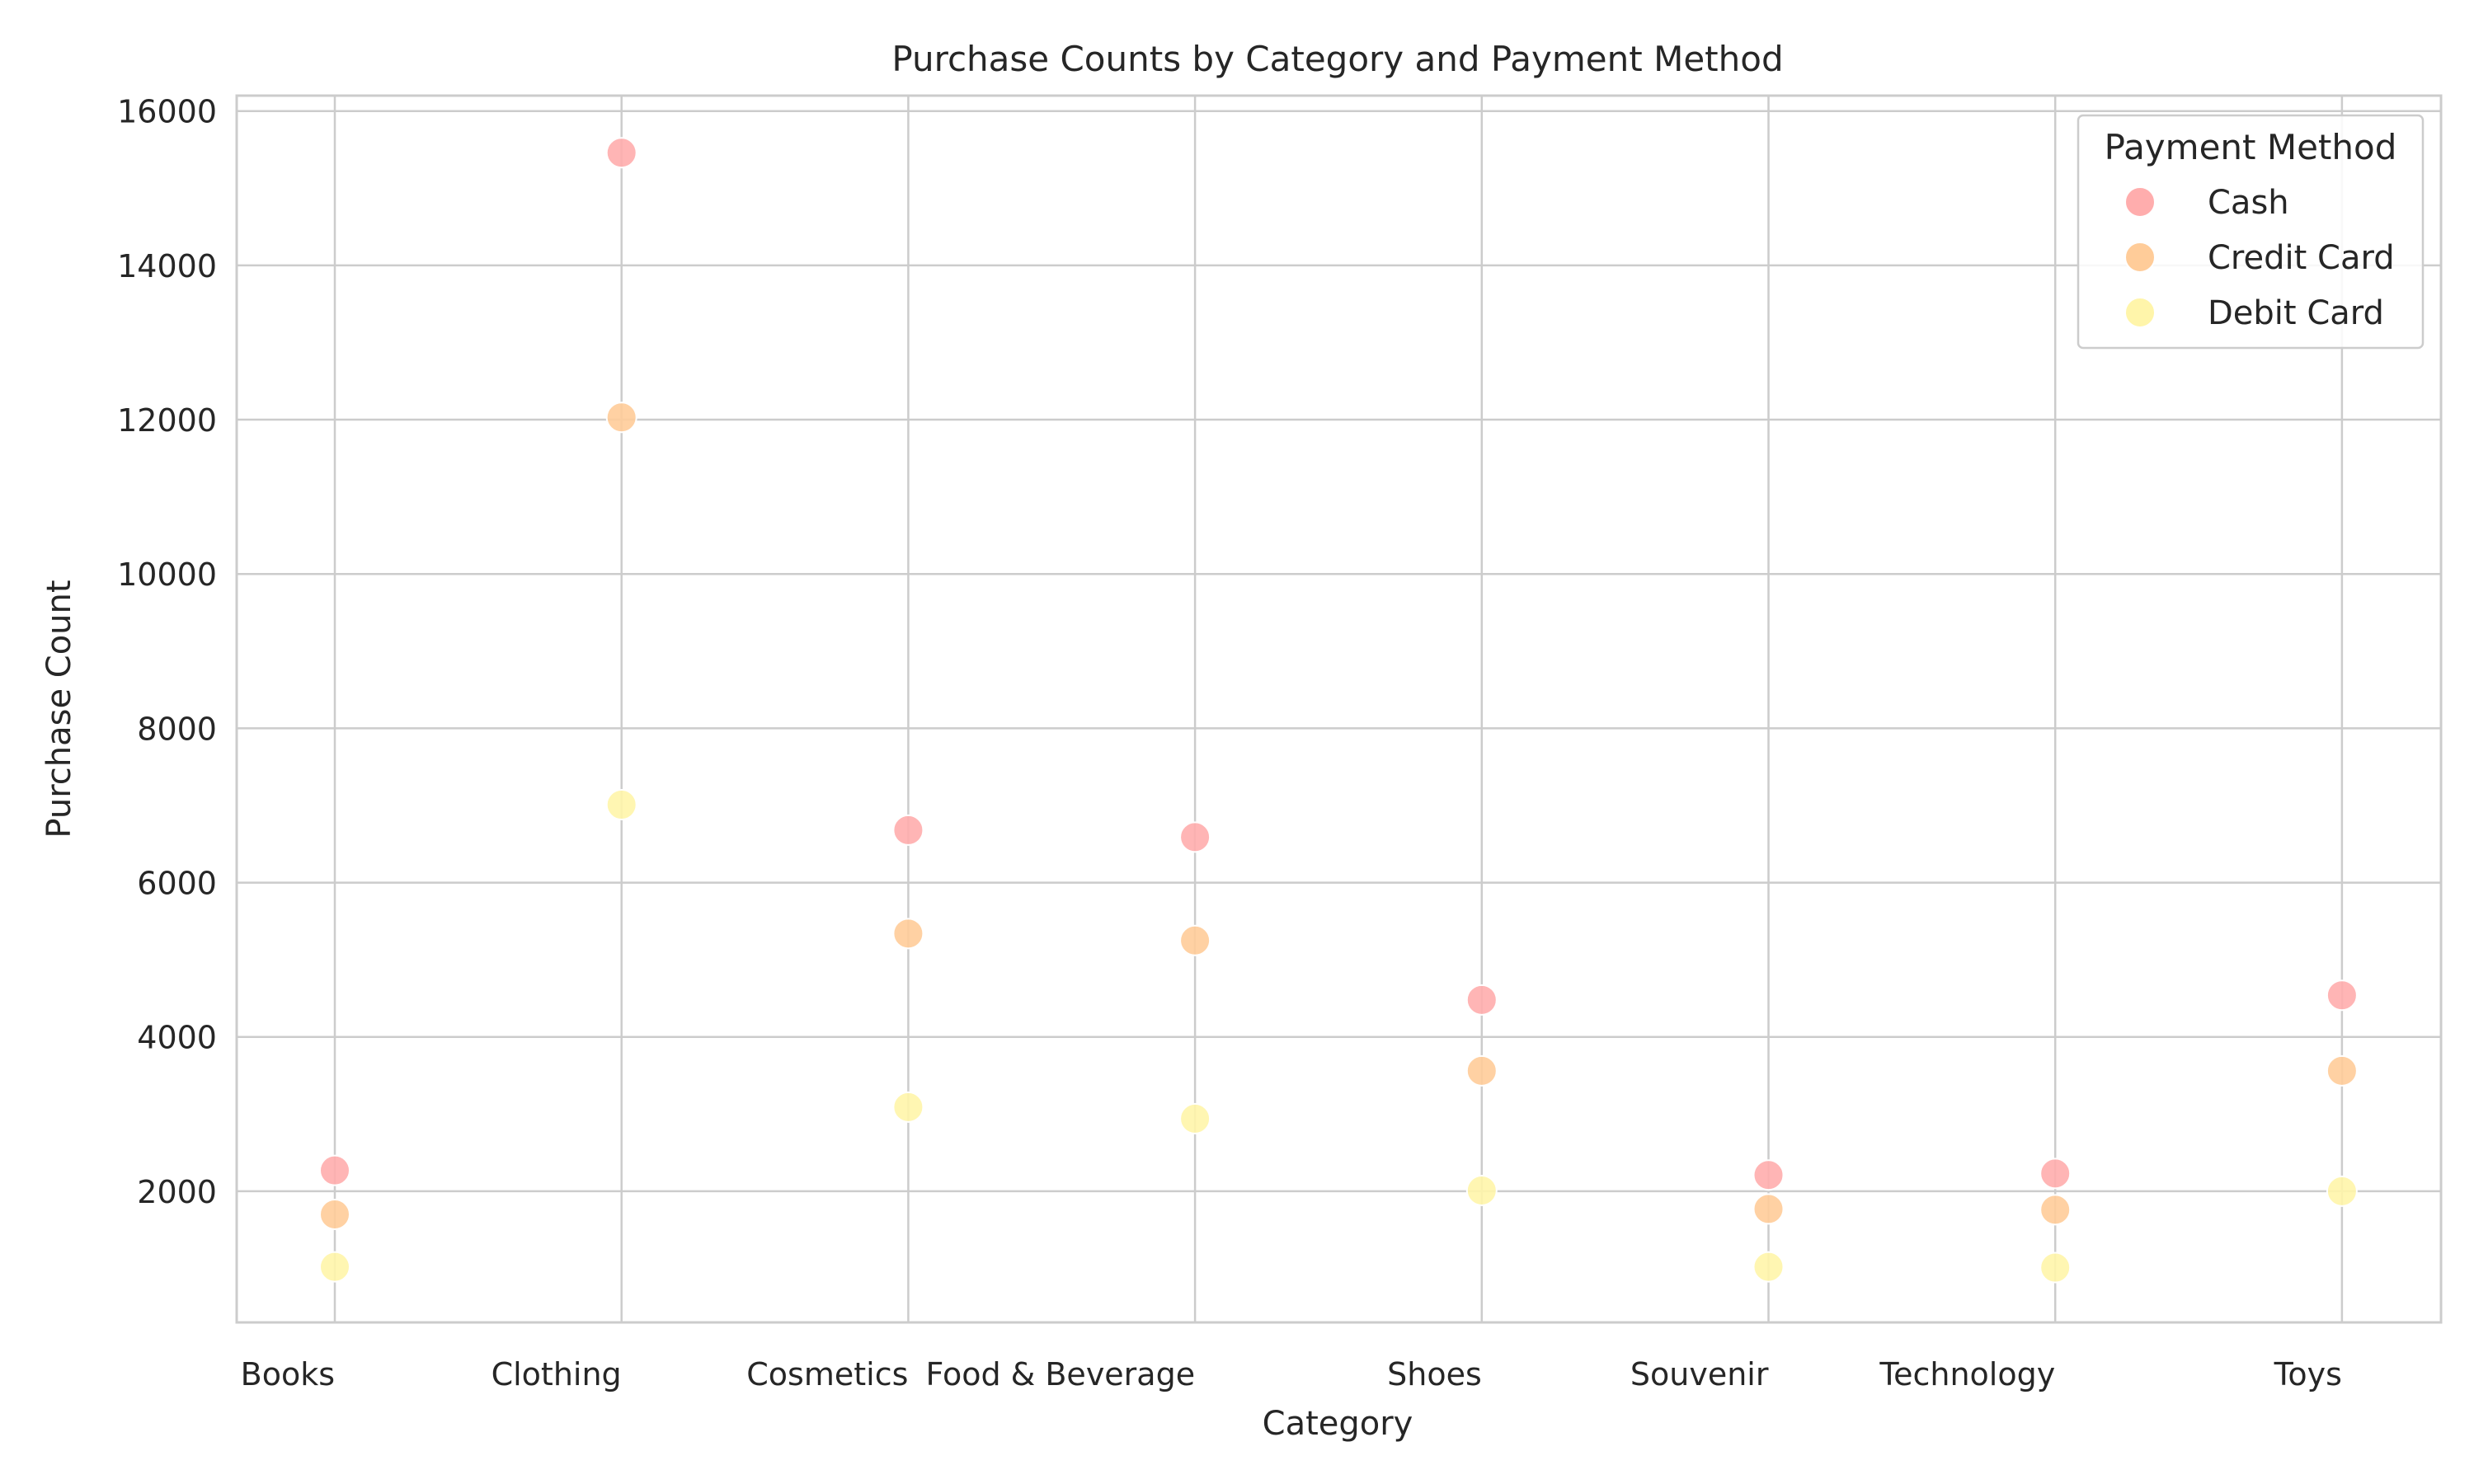 This screenshot has height=1484, width=2474. I want to click on point-credit-card-cosmetics, so click(908, 934).